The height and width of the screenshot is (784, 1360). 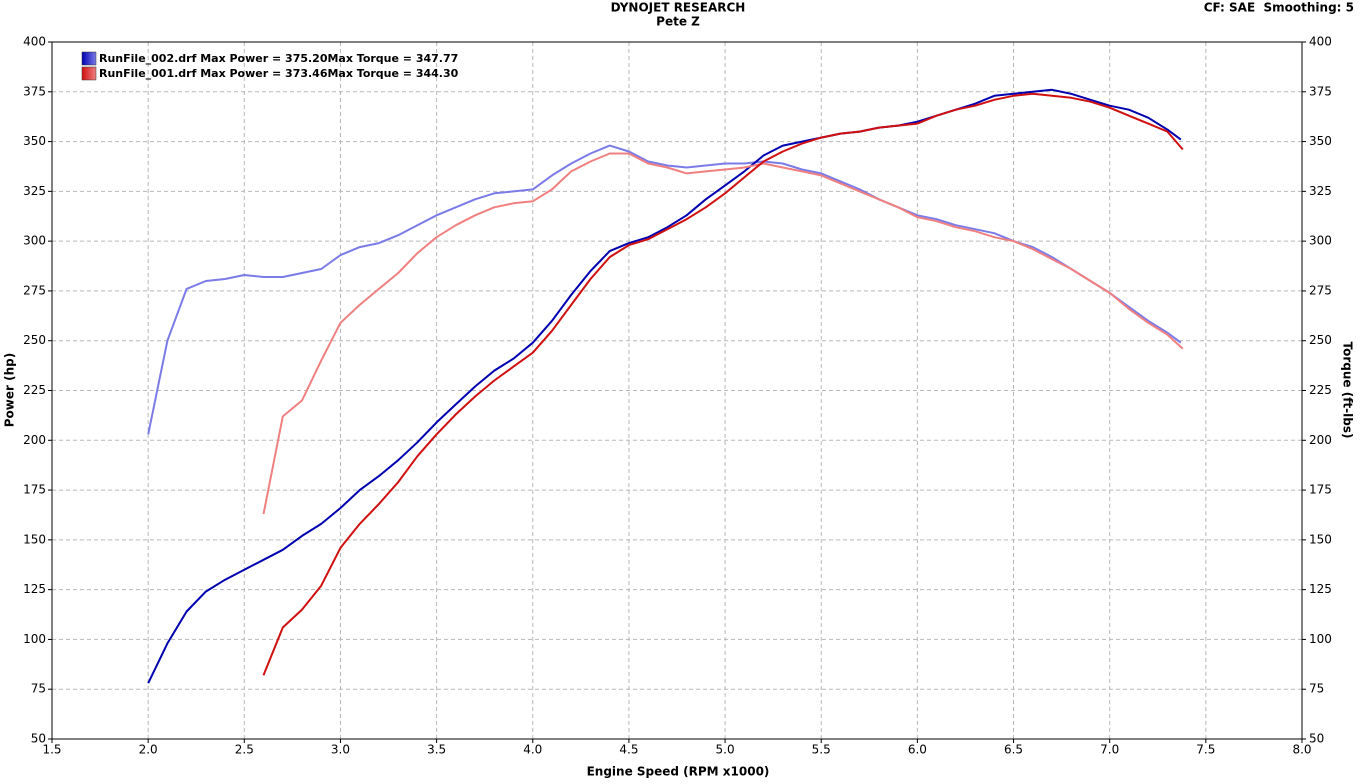 I want to click on x-axis-label: Engine Speed (RPM x1000), so click(x=678, y=772).